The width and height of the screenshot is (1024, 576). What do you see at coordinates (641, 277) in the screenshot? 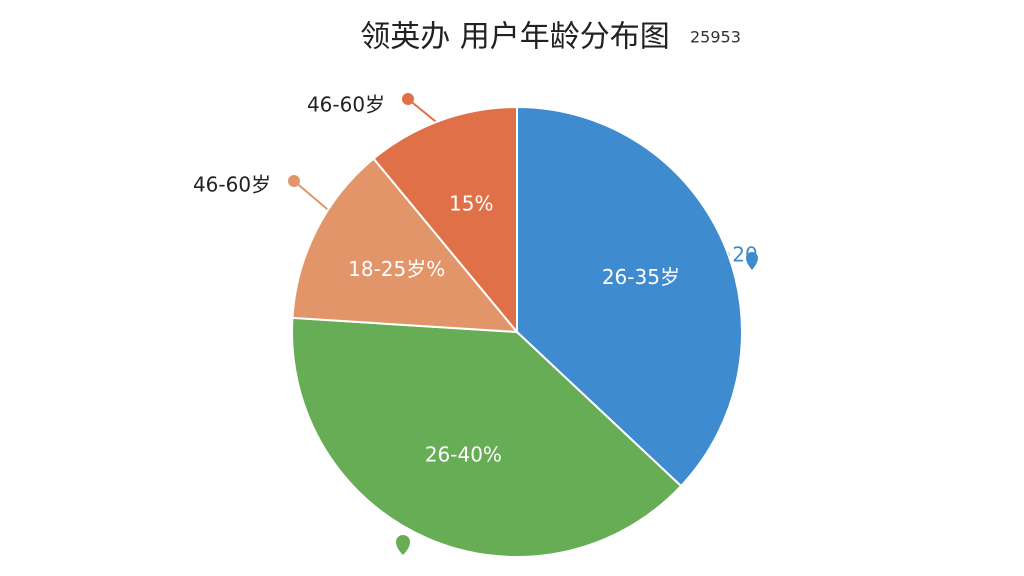
I see `slice-label: 26-35岁` at bounding box center [641, 277].